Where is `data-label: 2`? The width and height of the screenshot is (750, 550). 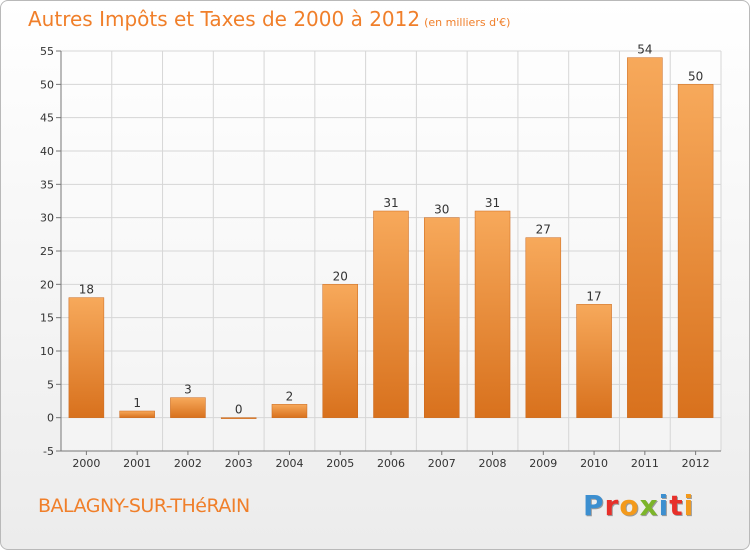
data-label: 2 is located at coordinates (290, 396).